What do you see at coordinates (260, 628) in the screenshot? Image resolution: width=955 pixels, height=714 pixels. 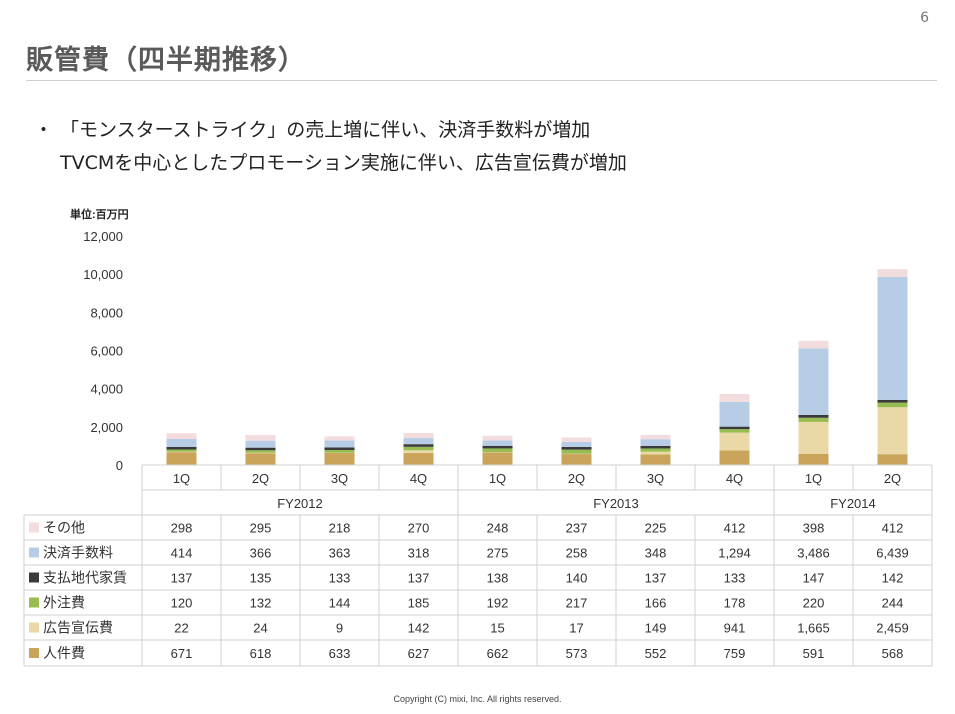 I see `table-cell-value: 24` at bounding box center [260, 628].